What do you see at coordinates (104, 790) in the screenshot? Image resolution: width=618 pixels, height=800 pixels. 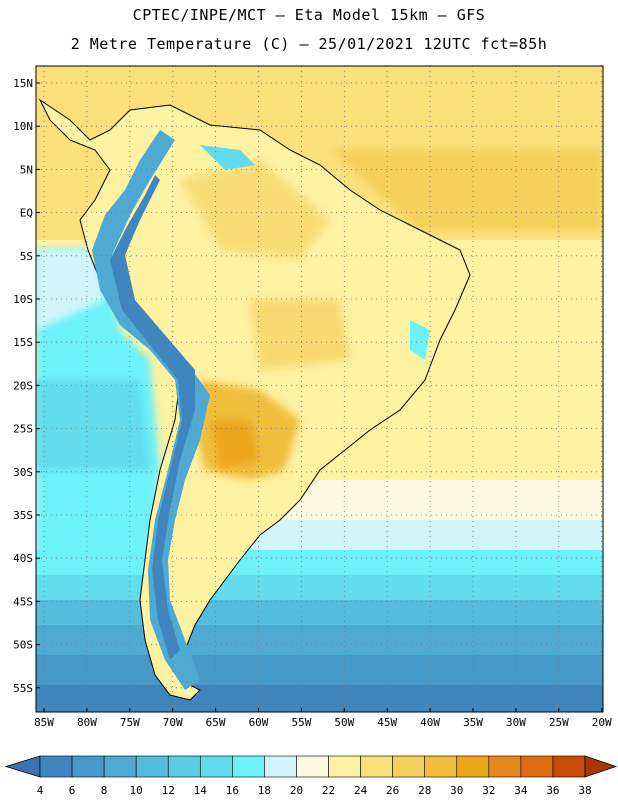 I see `colorbar-label: 8` at bounding box center [104, 790].